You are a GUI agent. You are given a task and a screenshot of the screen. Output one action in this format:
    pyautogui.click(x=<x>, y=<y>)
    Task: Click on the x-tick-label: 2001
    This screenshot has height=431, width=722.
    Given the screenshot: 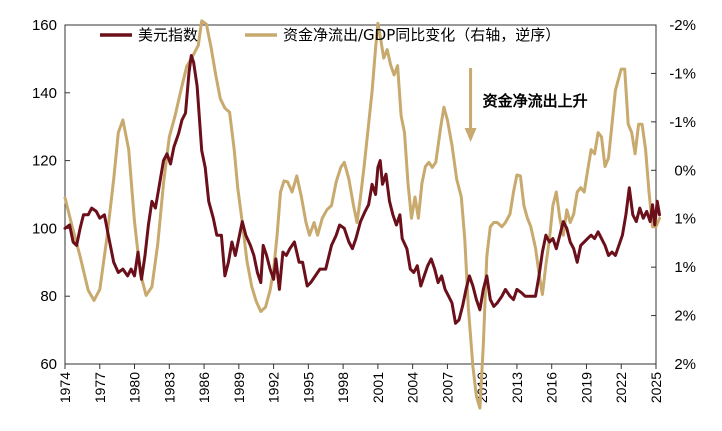 What is the action you would take?
    pyautogui.click(x=378, y=387)
    